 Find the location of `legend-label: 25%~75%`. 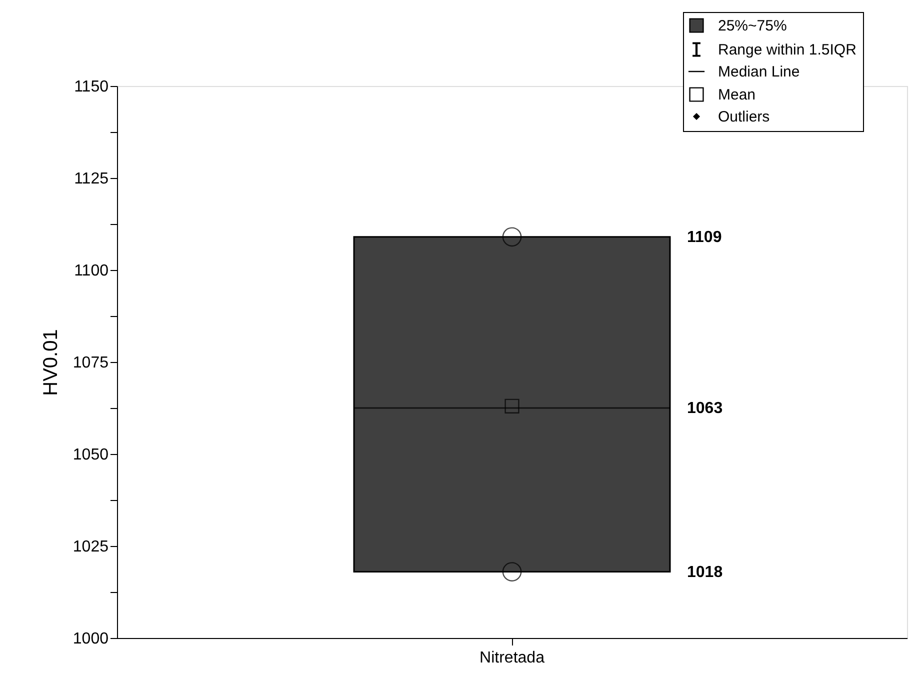

legend-label: 25%~75% is located at coordinates (752, 26).